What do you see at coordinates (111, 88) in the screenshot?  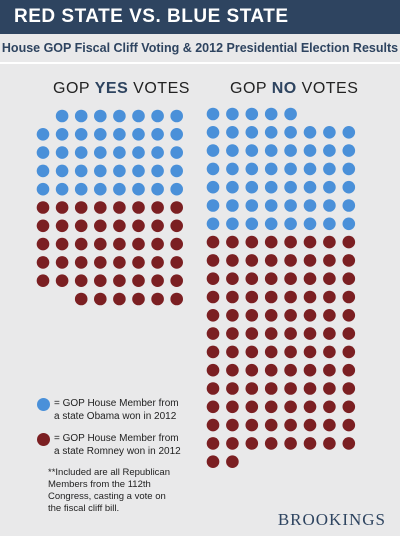 I see `yes-heading-emphasis: YES` at bounding box center [111, 88].